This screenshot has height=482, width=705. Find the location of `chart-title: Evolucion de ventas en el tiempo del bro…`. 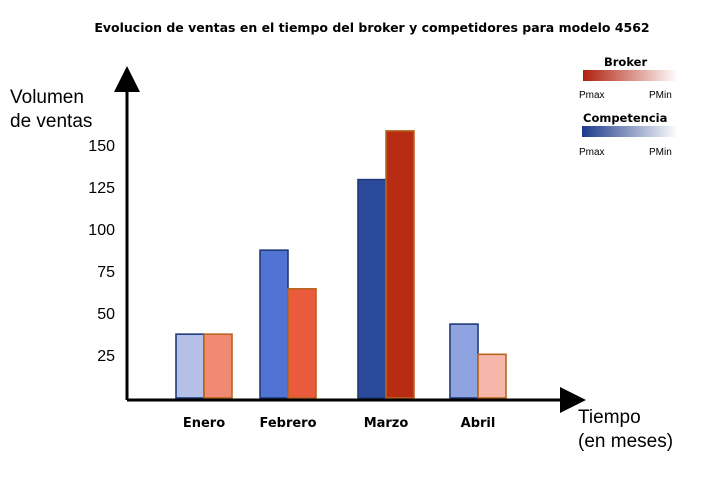

chart-title: Evolucion de ventas en el tiempo del bro… is located at coordinates (371, 27).